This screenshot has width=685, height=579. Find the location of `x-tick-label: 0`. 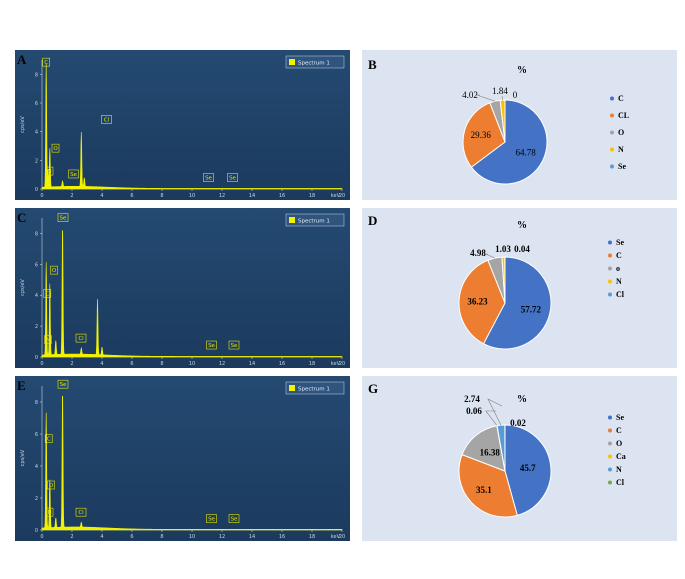

x-tick-label: 0 is located at coordinates (41, 196).